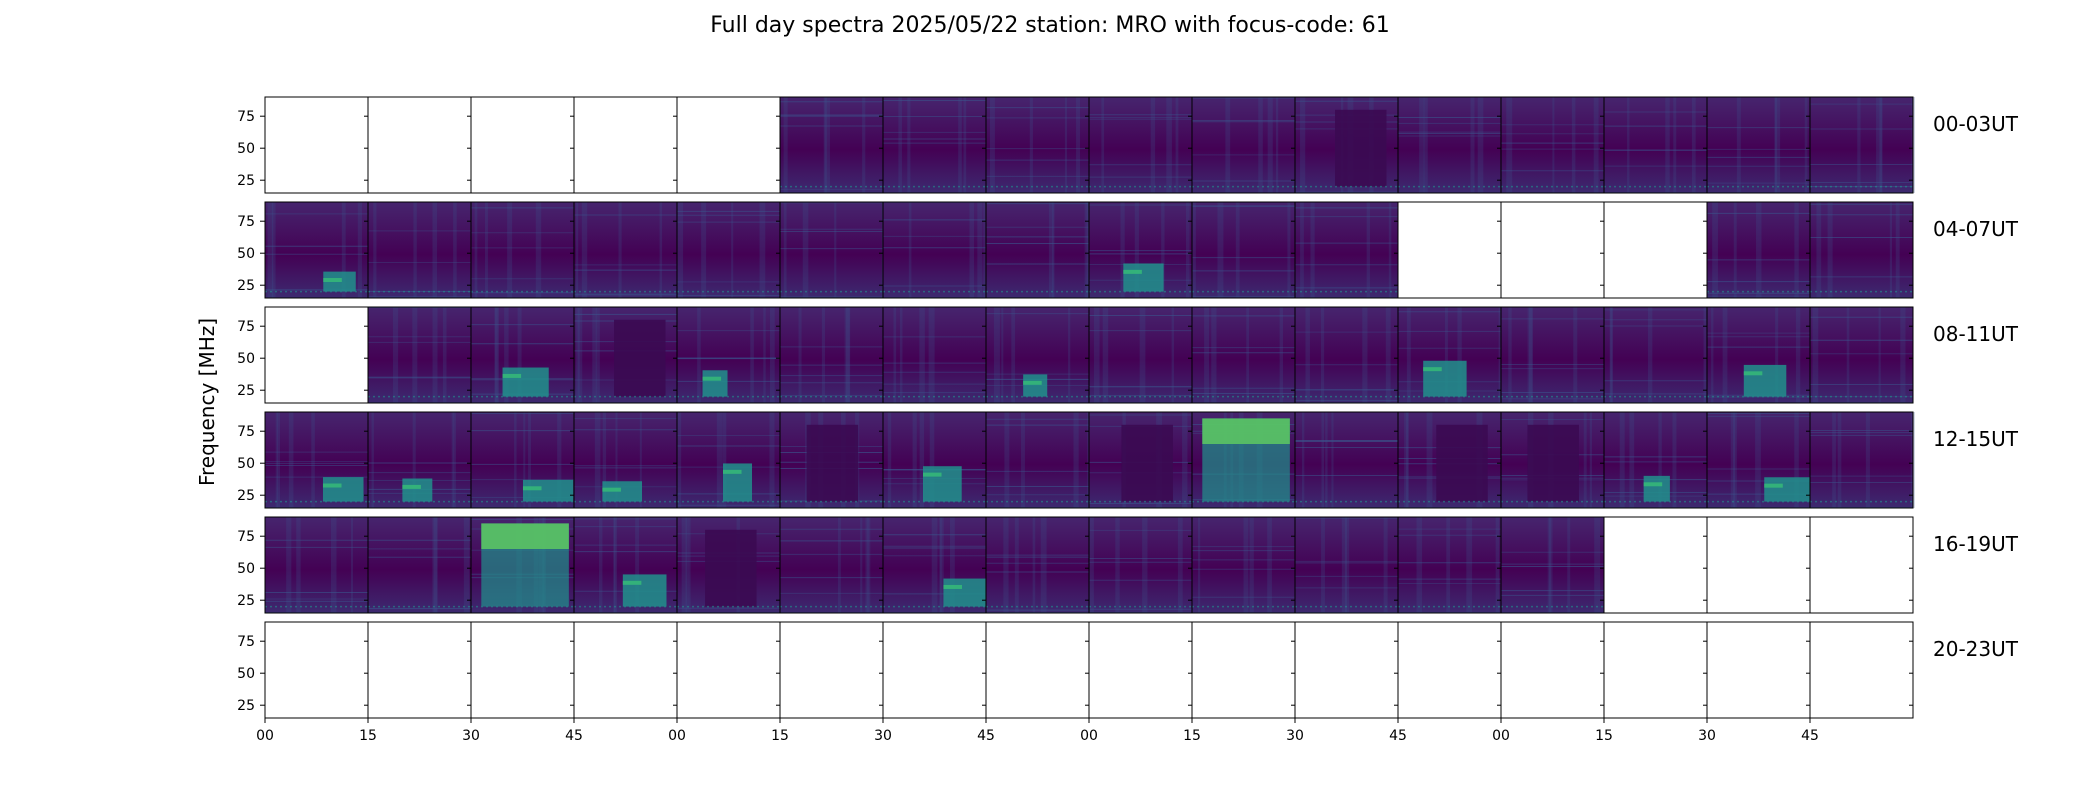  Describe the element at coordinates (1295, 736) in the screenshot. I see `x-tick-label: 30` at that location.